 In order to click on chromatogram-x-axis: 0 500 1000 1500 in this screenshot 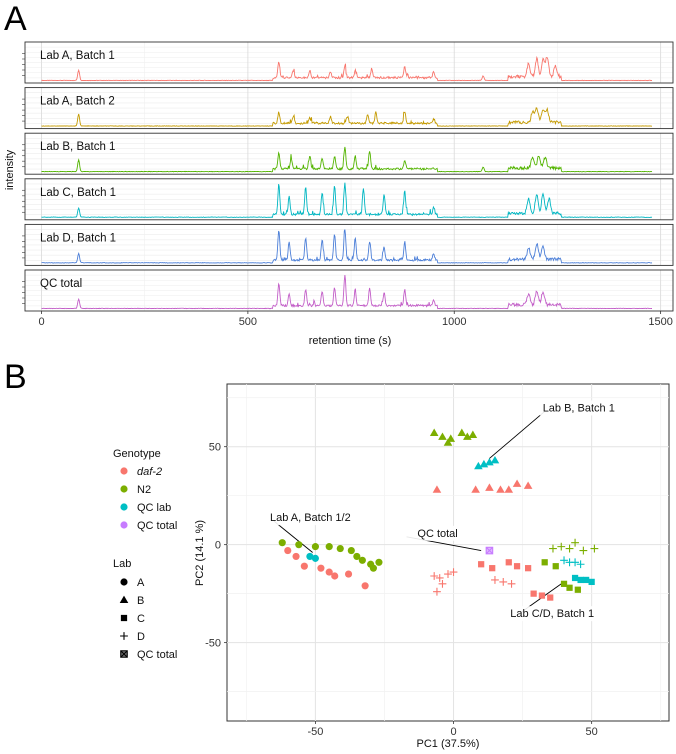, I will do `click(355, 319)`.